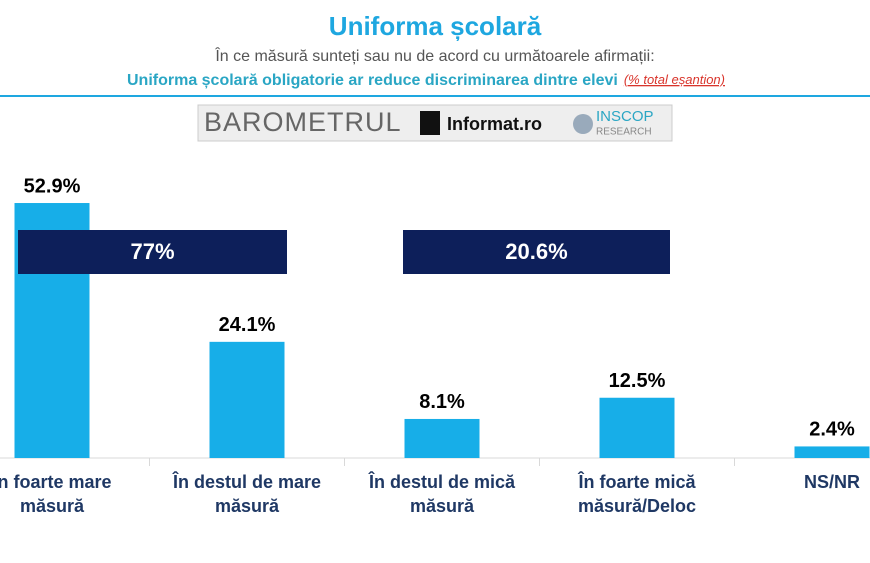  What do you see at coordinates (303, 122) in the screenshot?
I see `logo-brand: BAROMETRUL` at bounding box center [303, 122].